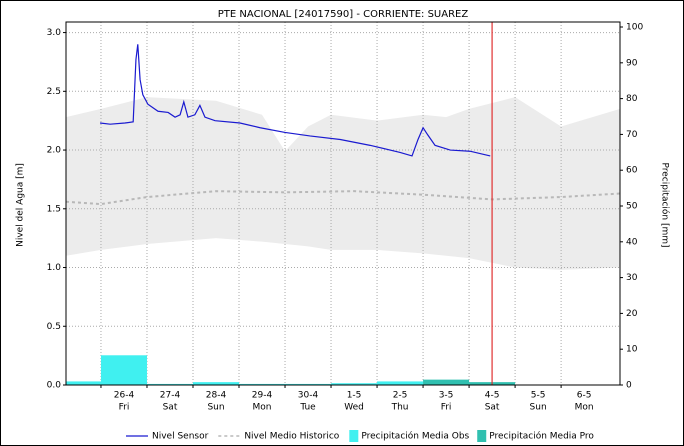  I want to click on y2-tick-label: 40, so click(632, 242).